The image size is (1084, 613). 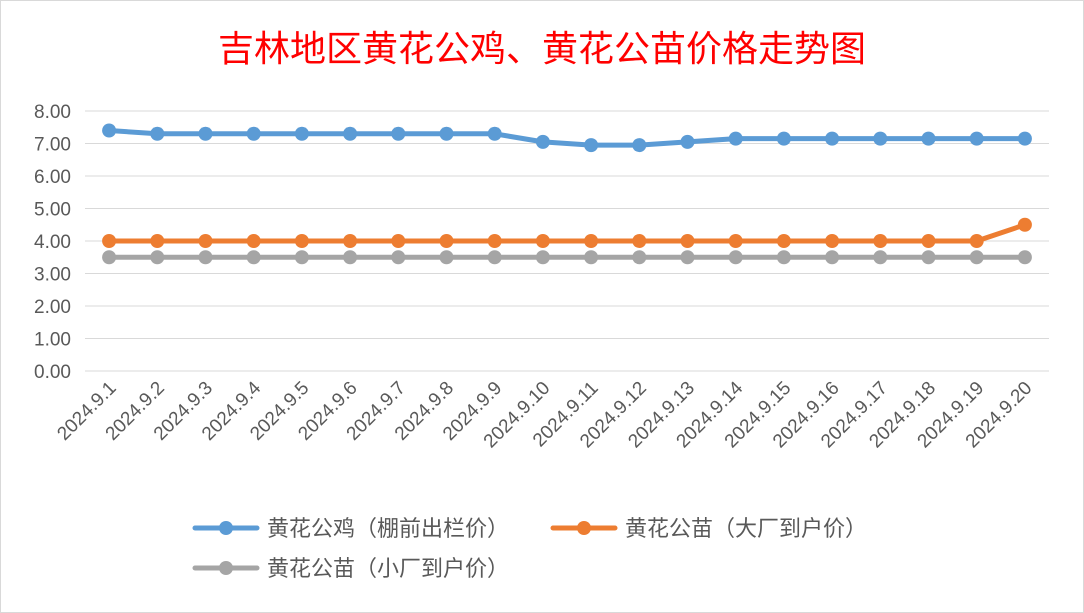 I want to click on legend-item: 黄花公苗（大厂到户价）, so click(x=708, y=529).